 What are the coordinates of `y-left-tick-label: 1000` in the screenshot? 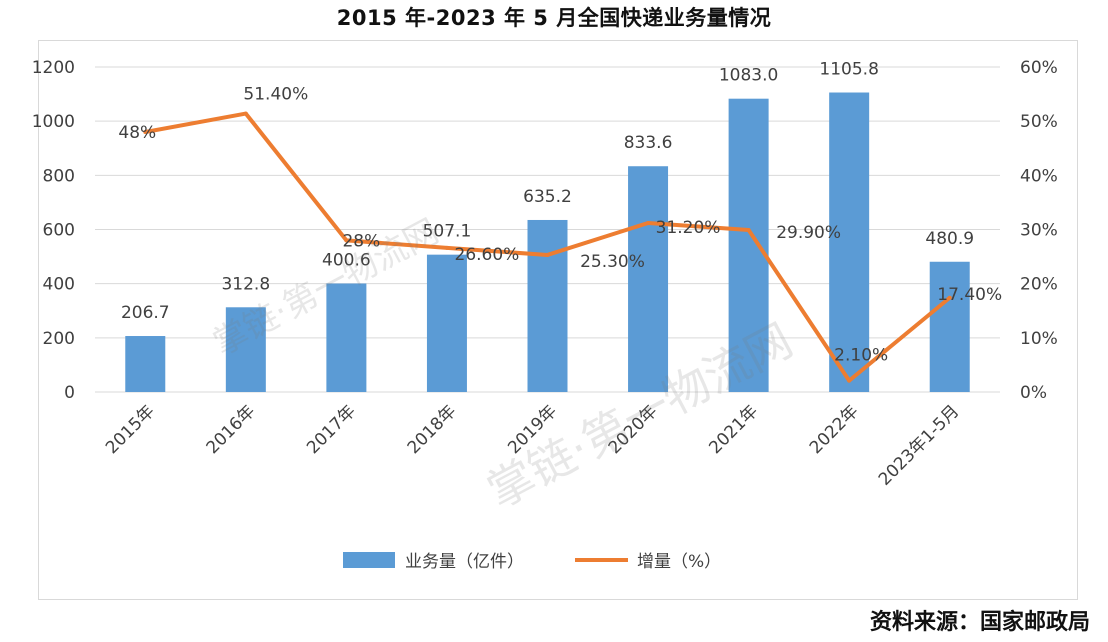 It's located at (53, 122).